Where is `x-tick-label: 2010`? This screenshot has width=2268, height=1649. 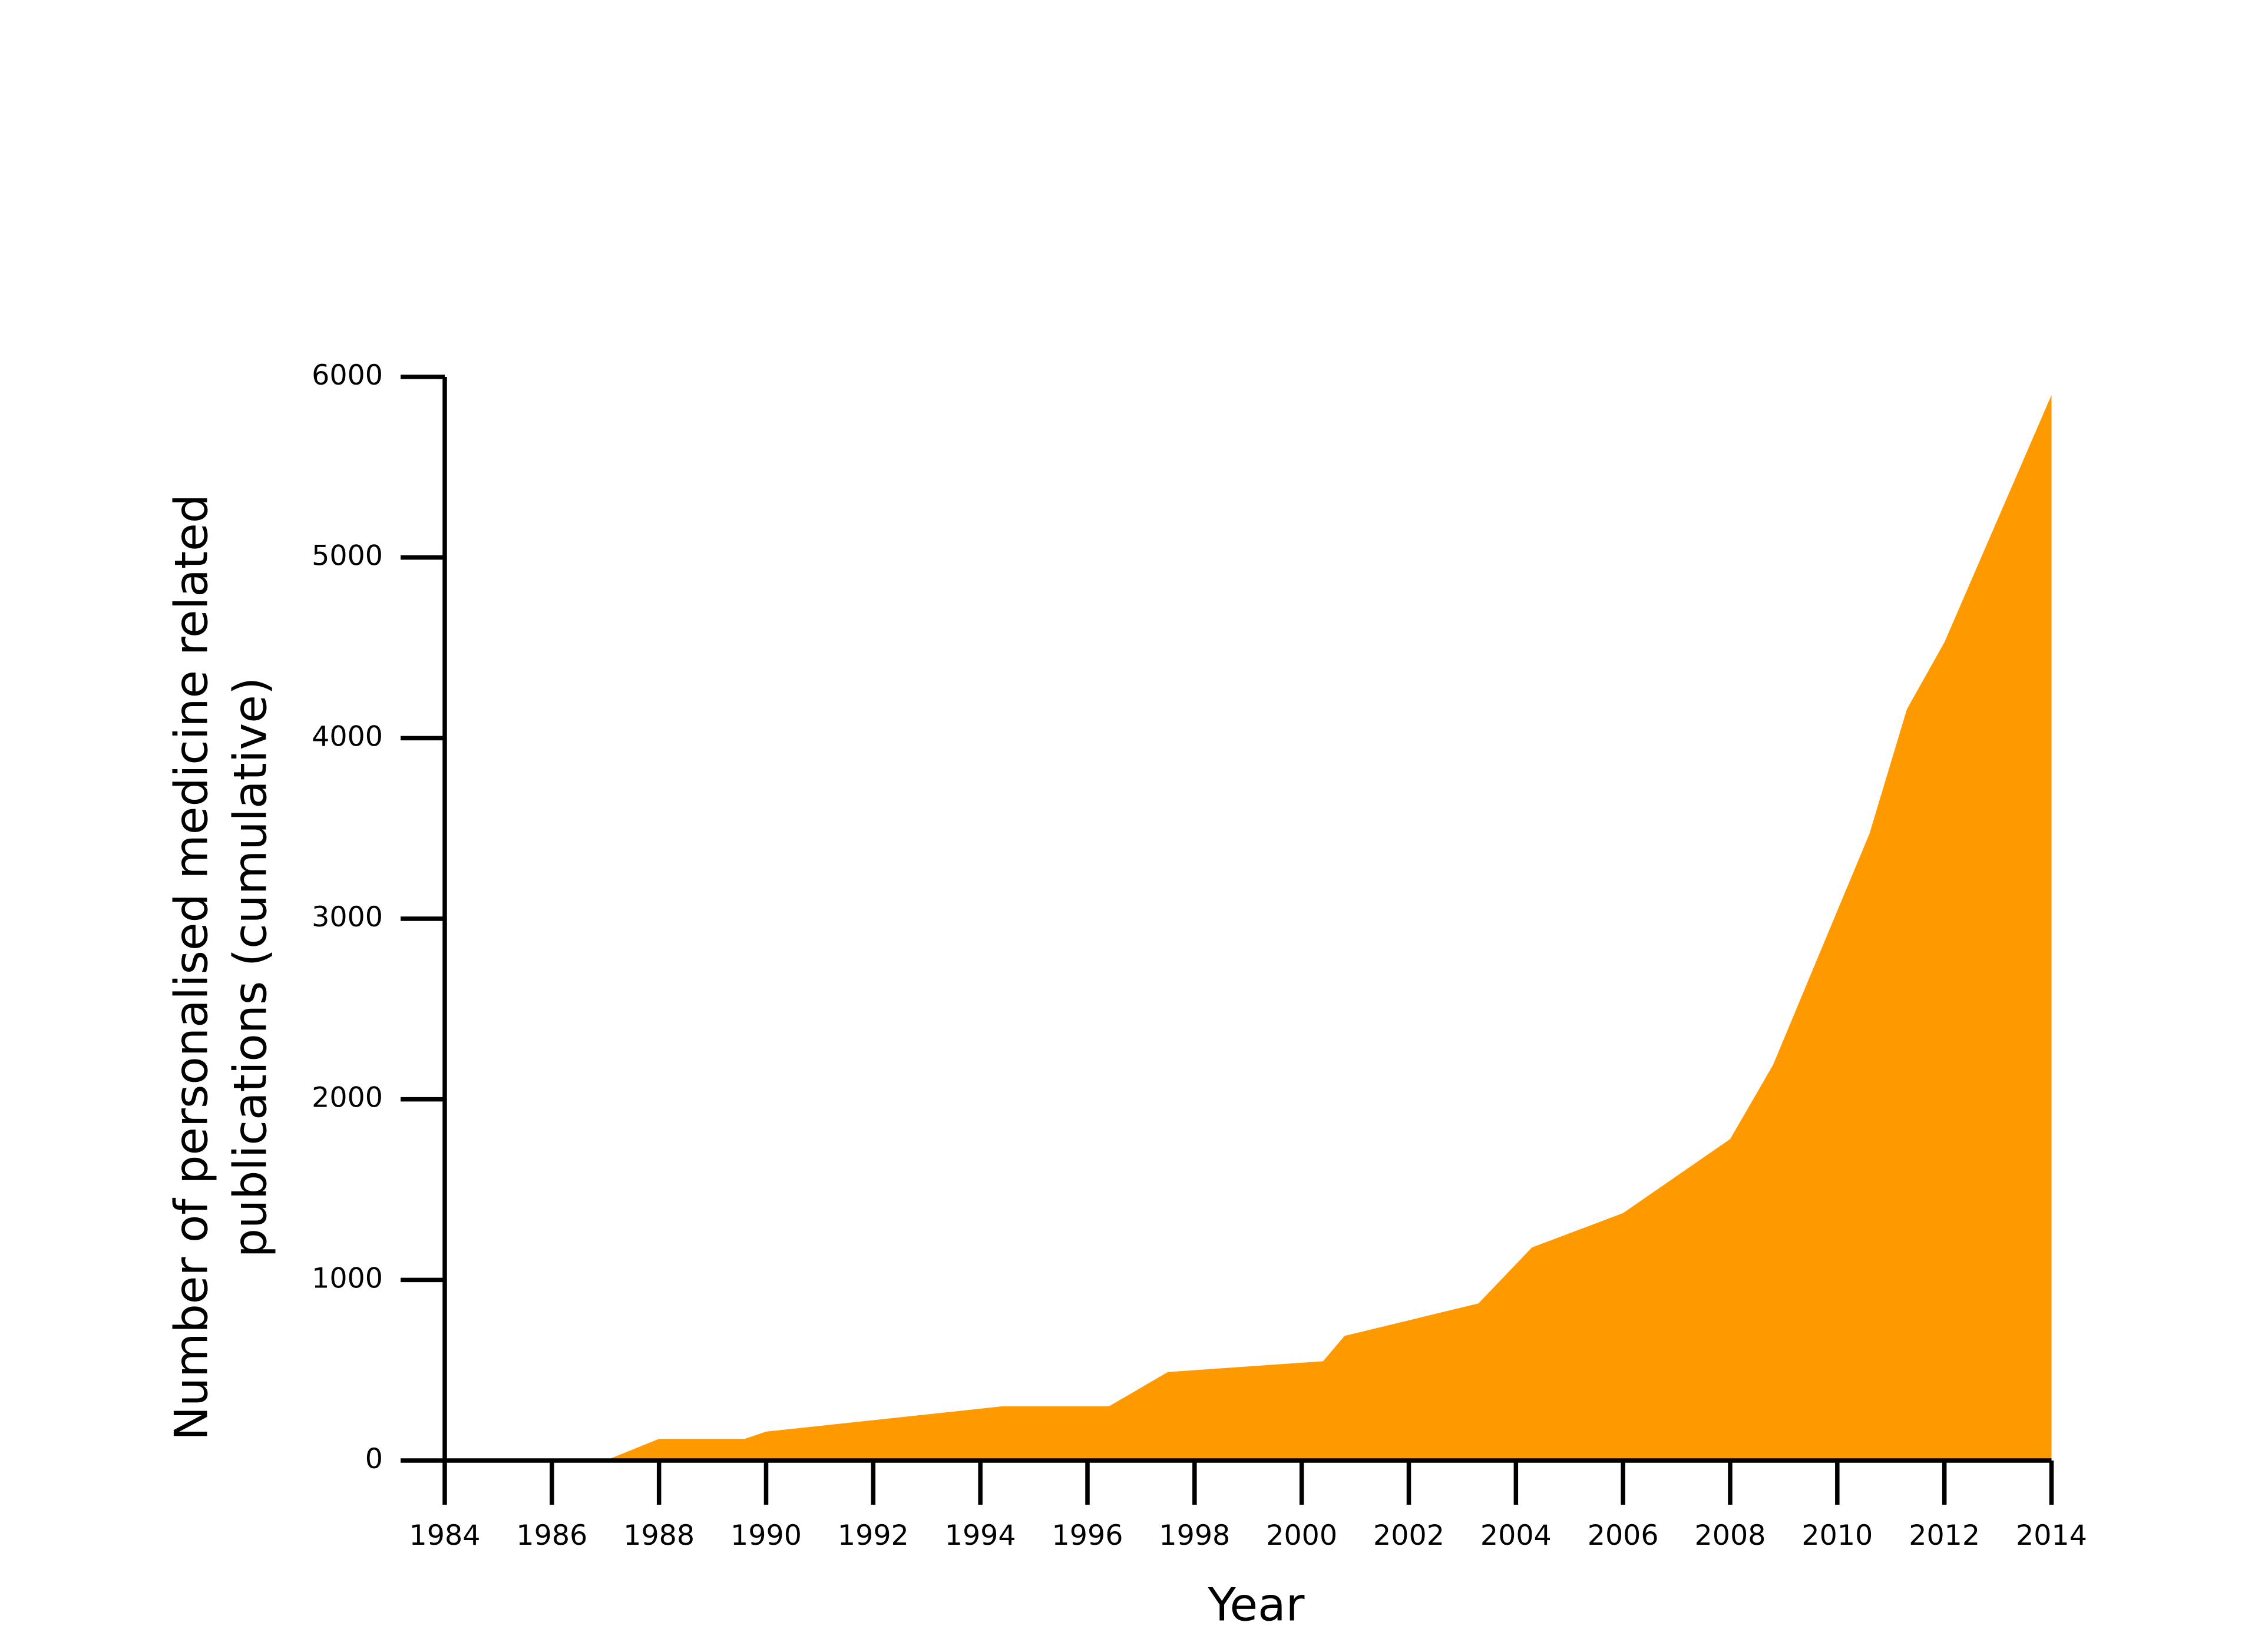
x-tick-label: 2010 is located at coordinates (1837, 1535).